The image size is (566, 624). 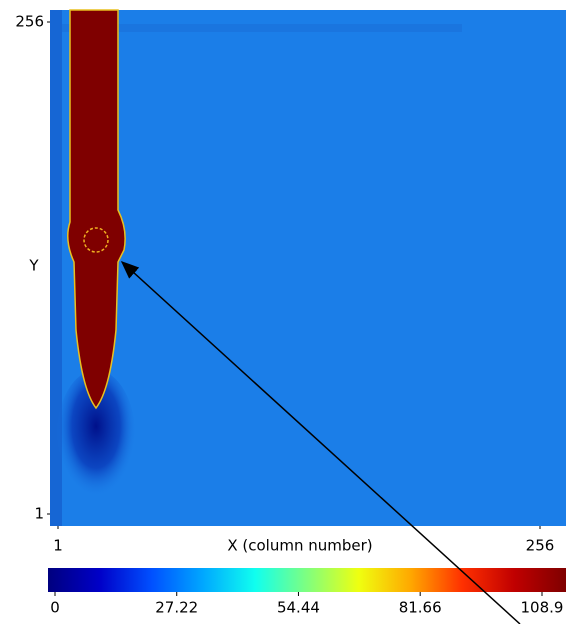 What do you see at coordinates (55, 608) in the screenshot?
I see `colorbar-tick-label: 0` at bounding box center [55, 608].